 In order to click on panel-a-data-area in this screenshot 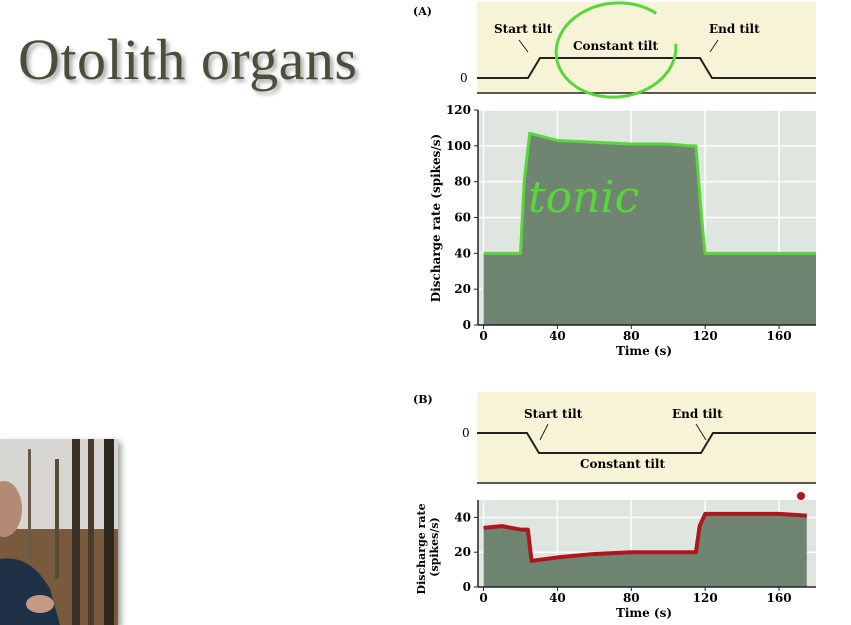, I will do `click(649, 229)`.